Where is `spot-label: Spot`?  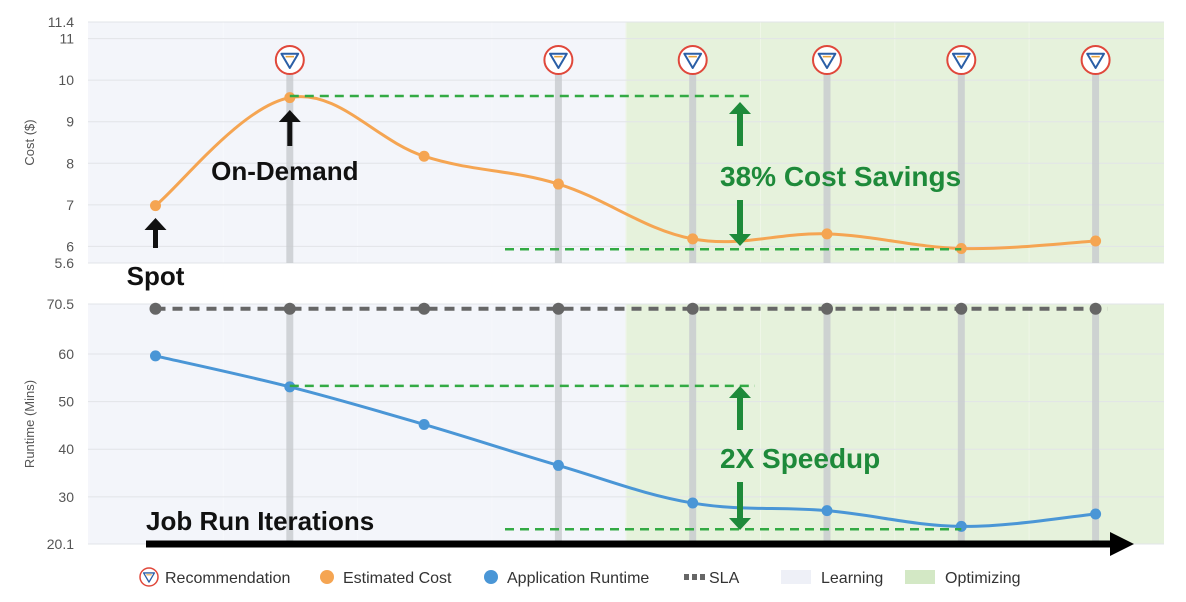
spot-label: Spot is located at coordinates (156, 276).